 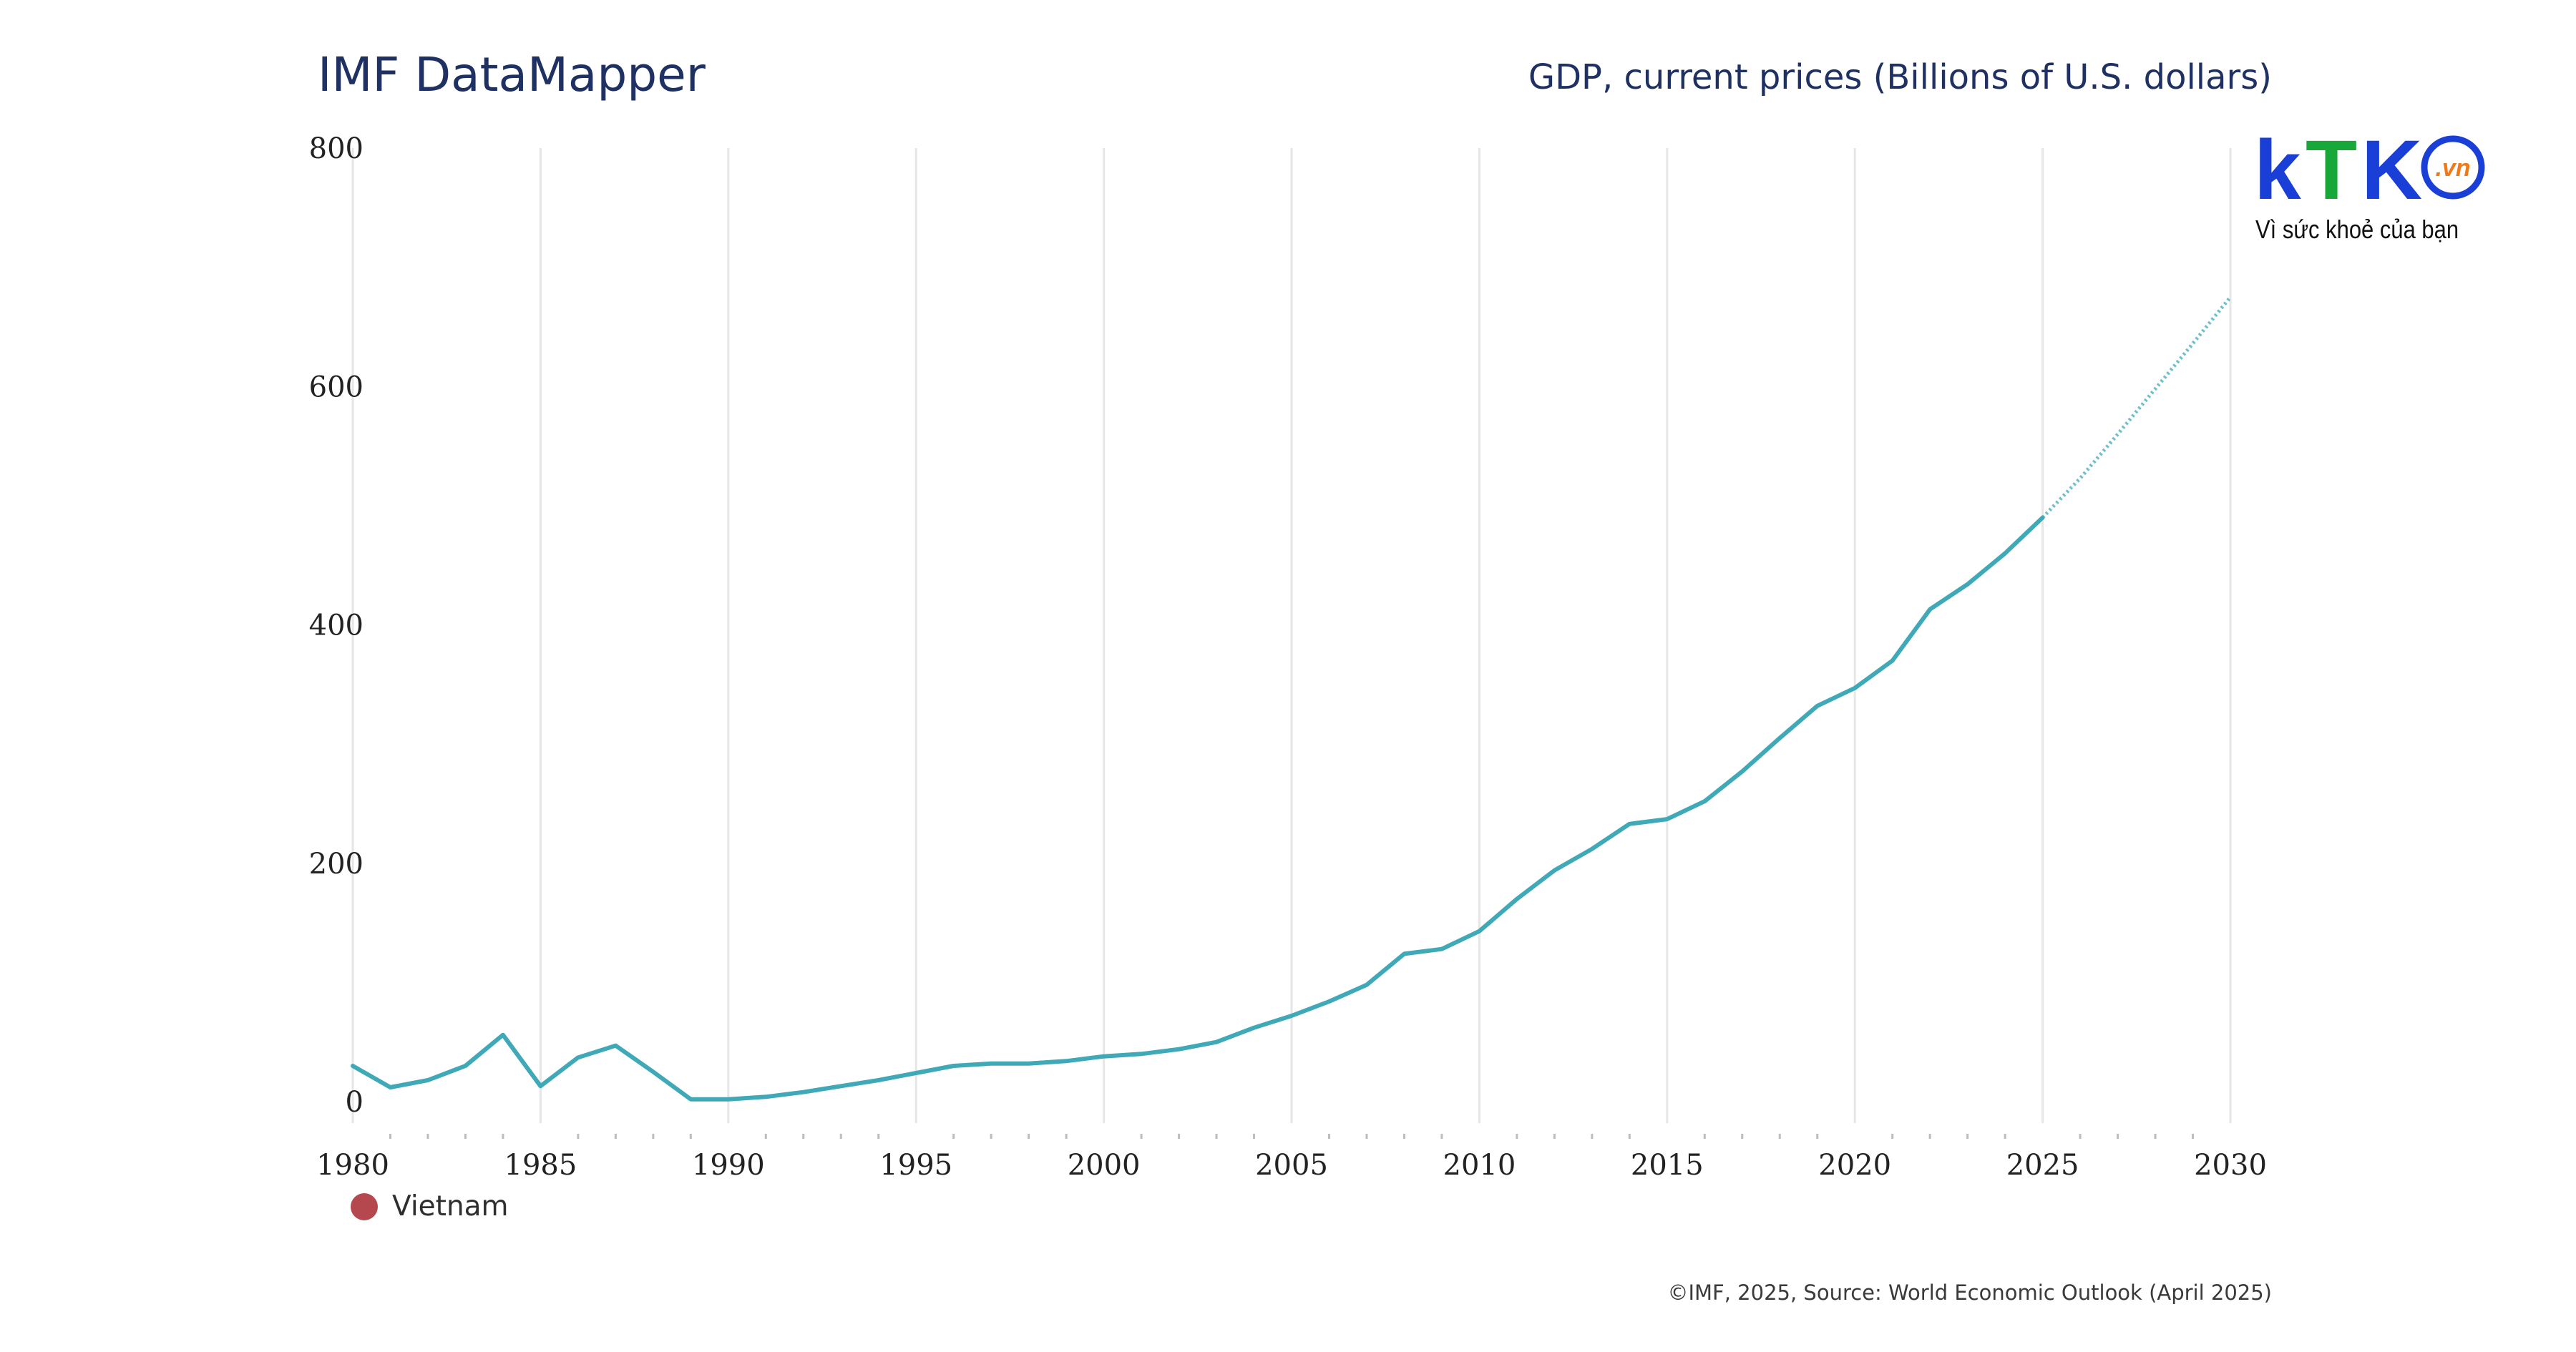 What do you see at coordinates (915, 1166) in the screenshot?
I see `x-tick-label: 1995` at bounding box center [915, 1166].